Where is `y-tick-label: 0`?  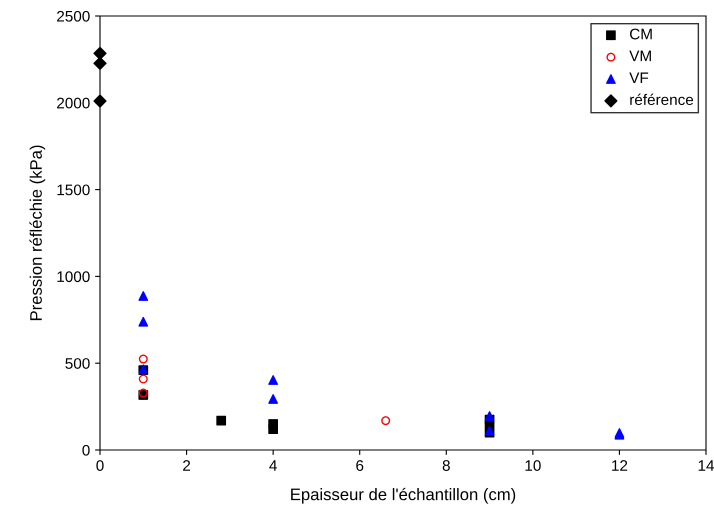 y-tick-label: 0 is located at coordinates (86, 450).